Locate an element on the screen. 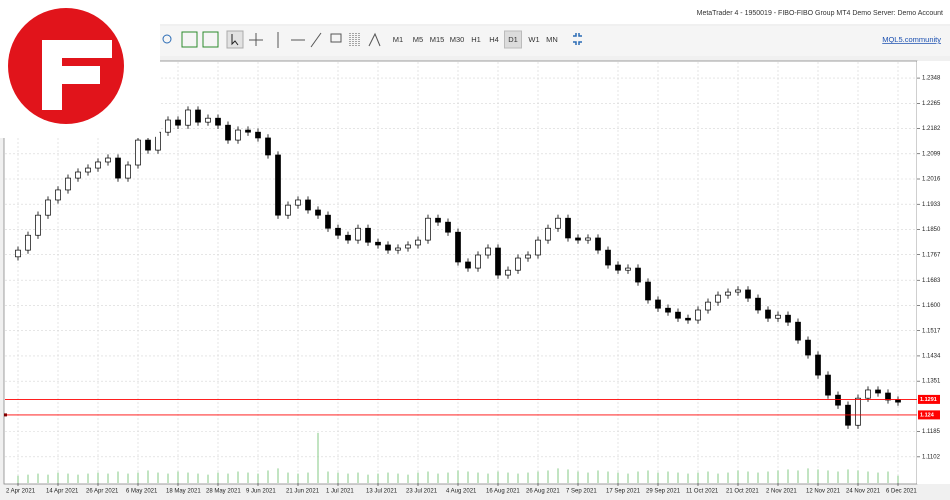 The height and width of the screenshot is (500, 950). x-tick-label: 1 Jul 2021 is located at coordinates (340, 492).